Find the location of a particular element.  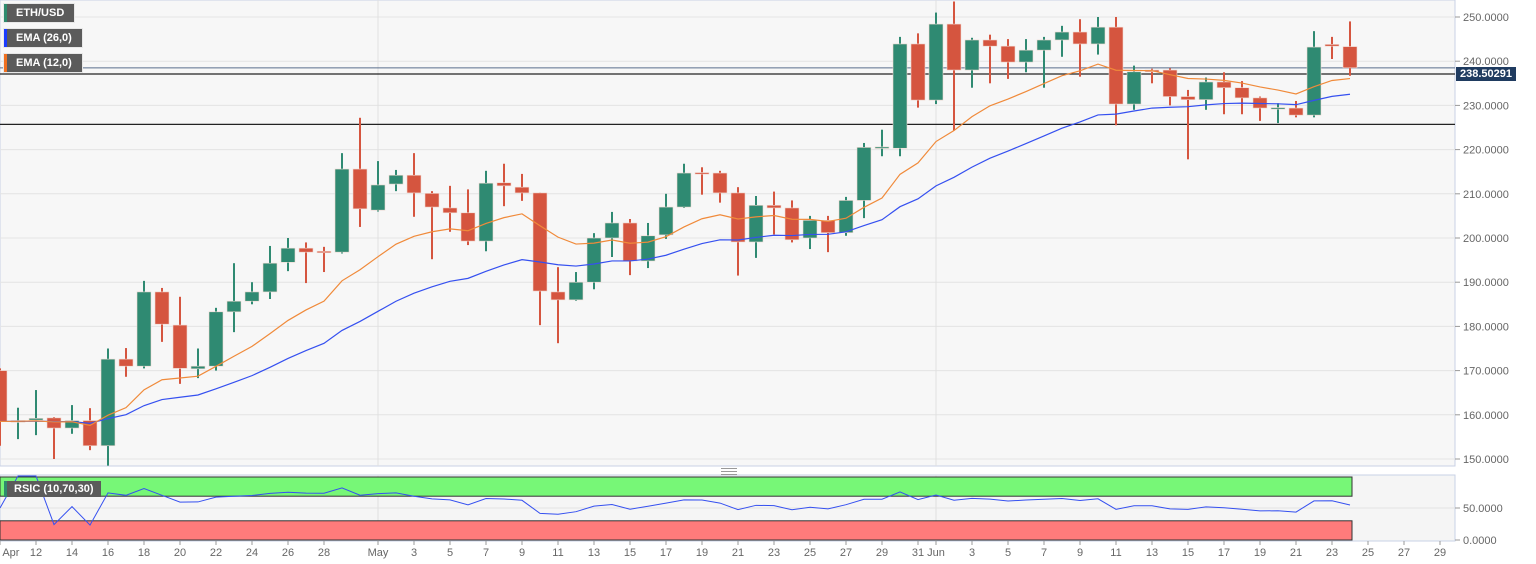

legend-rsi-label: RSIC (10,70,30) is located at coordinates (54, 489).